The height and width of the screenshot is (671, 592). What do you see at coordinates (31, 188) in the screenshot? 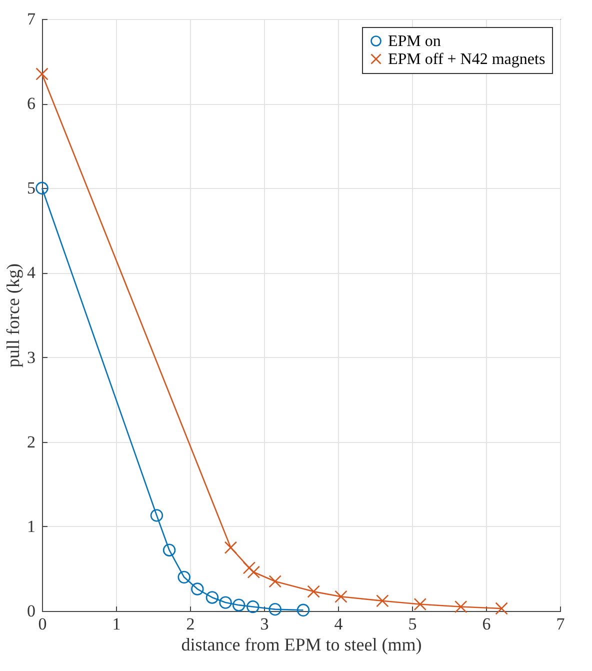
I see `y-tick-label: 5` at bounding box center [31, 188].